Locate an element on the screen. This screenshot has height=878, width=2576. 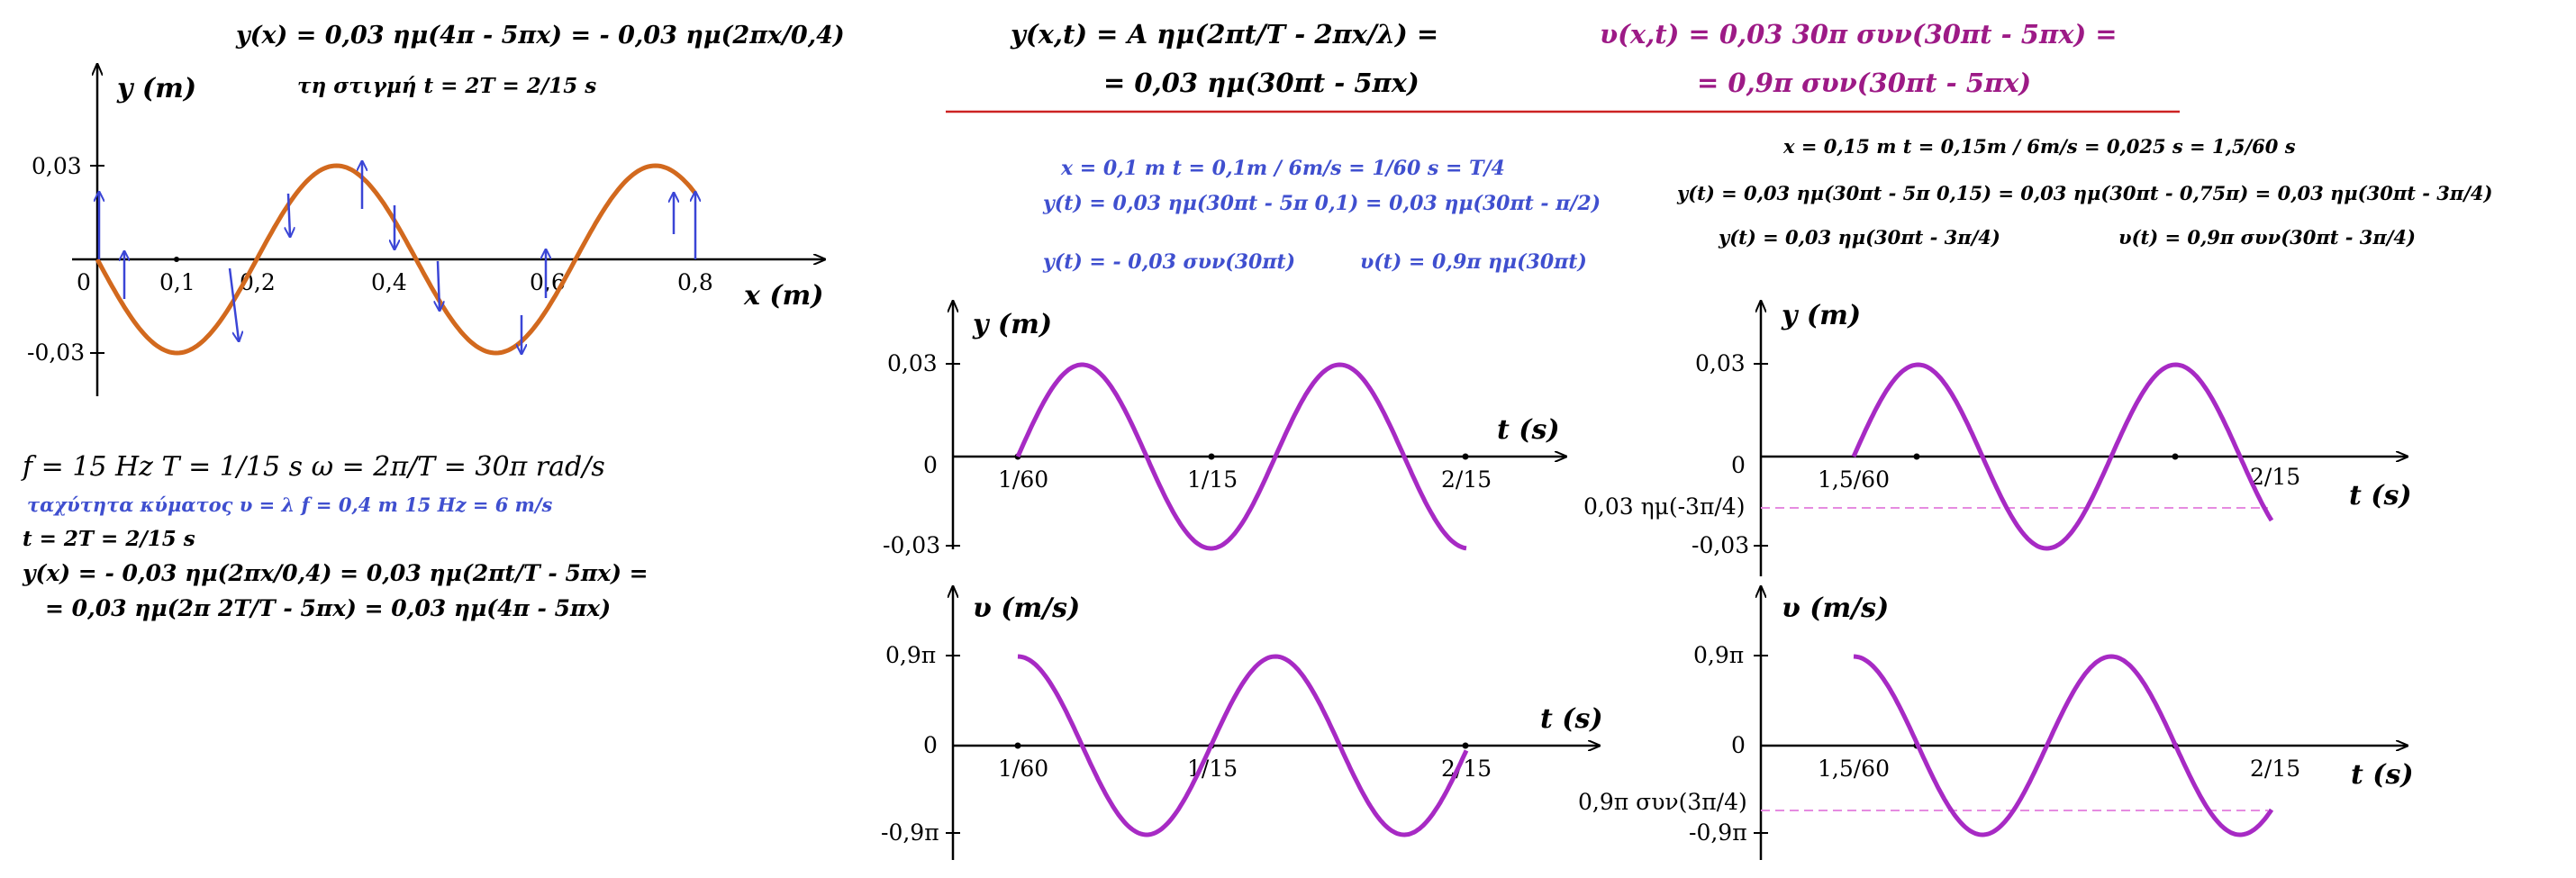
info-line-3: t = 2T = 2/15 s is located at coordinates (109, 539).